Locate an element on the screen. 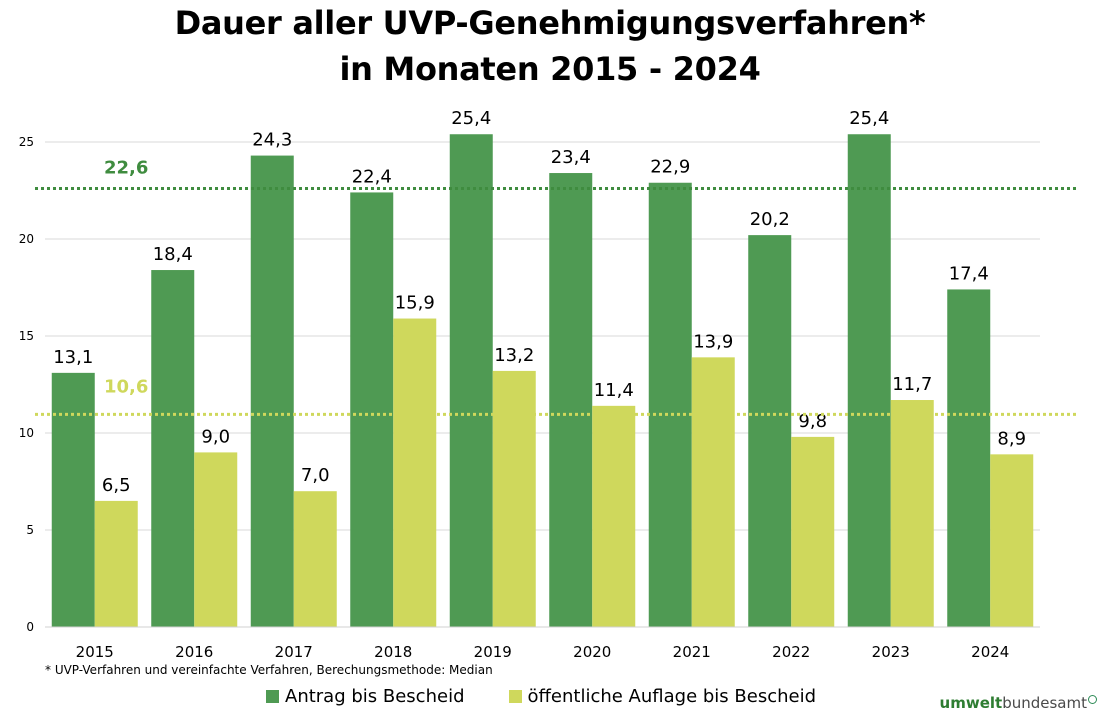 This screenshot has height=725, width=1111. bar-antrag-2024 is located at coordinates (969, 458).